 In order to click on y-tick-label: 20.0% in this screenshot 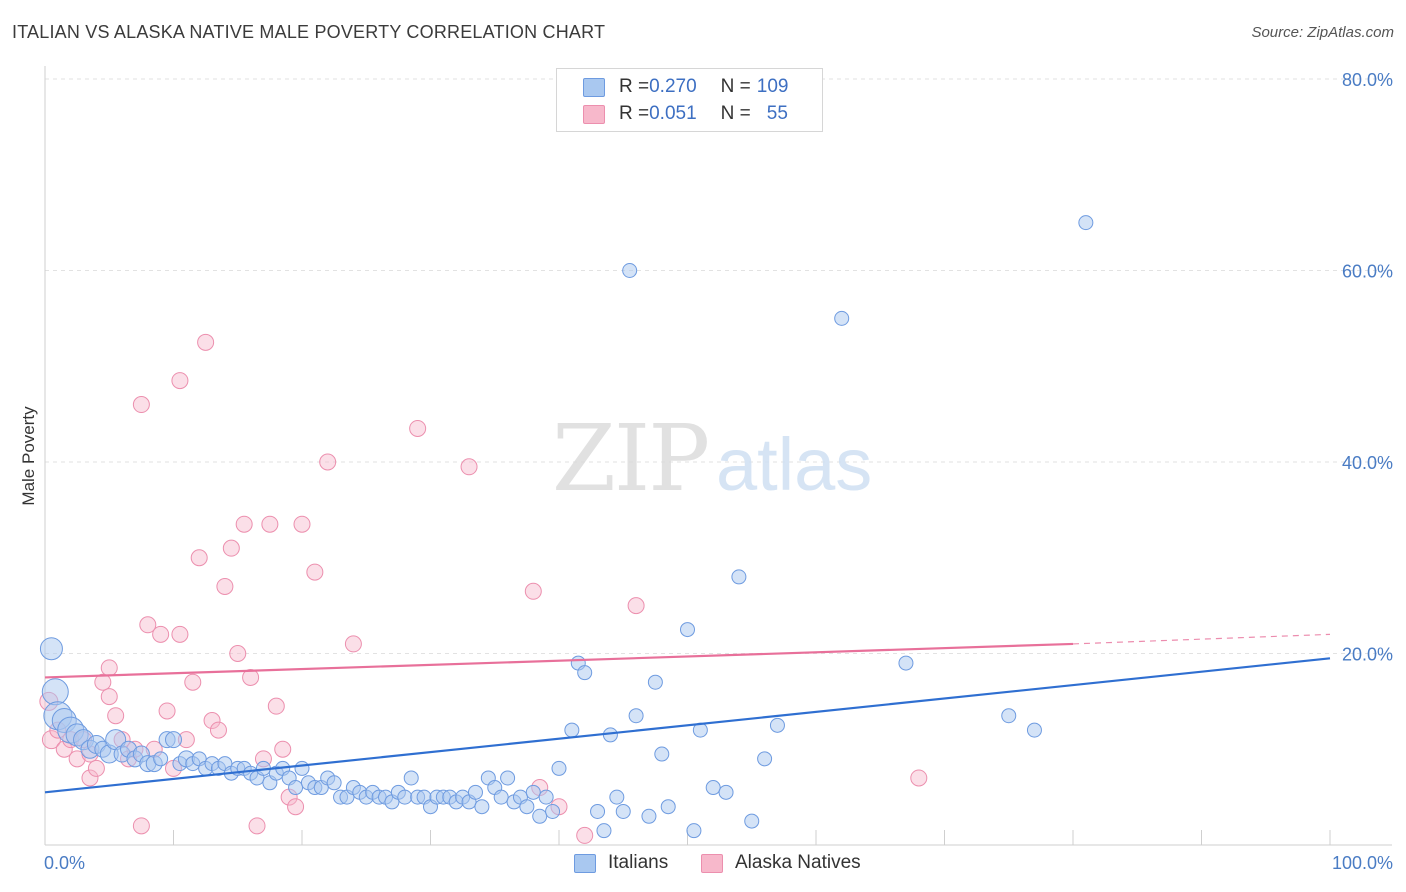, I will do `click(1367, 655)`.